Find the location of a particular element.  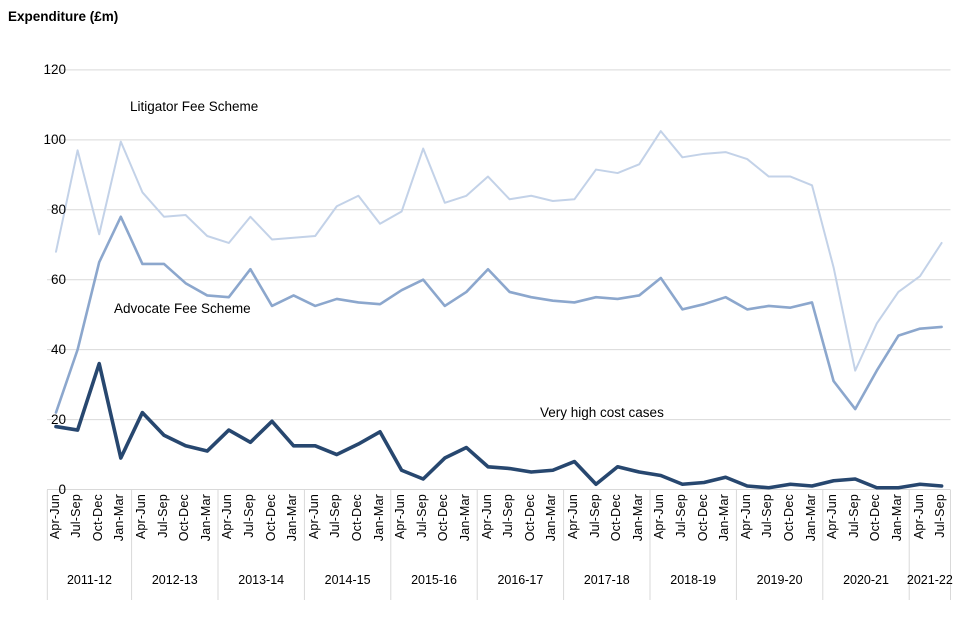

series-label-litigator-fee-scheme: Litigator Fee Scheme is located at coordinates (194, 106).